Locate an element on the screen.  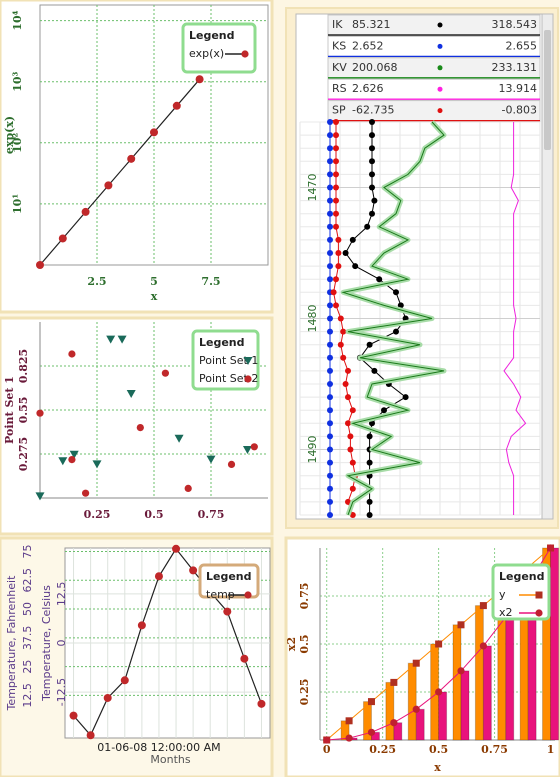
legend-label: temp is located at coordinates (220, 594).